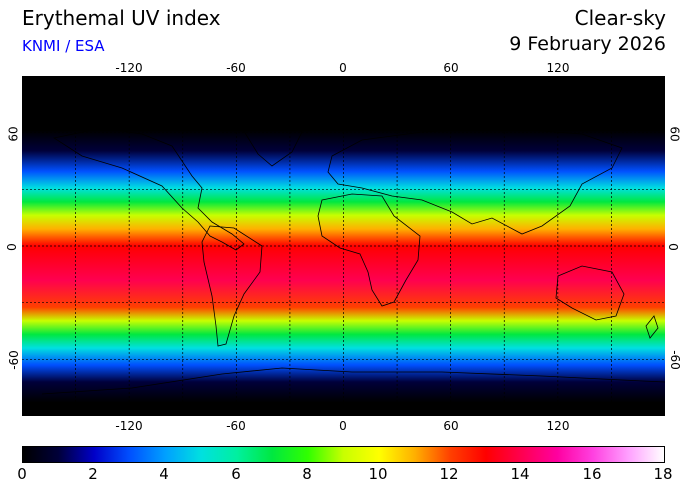  What do you see at coordinates (148, 189) in the screenshot?
I see `coast-north-america` at bounding box center [148, 189].